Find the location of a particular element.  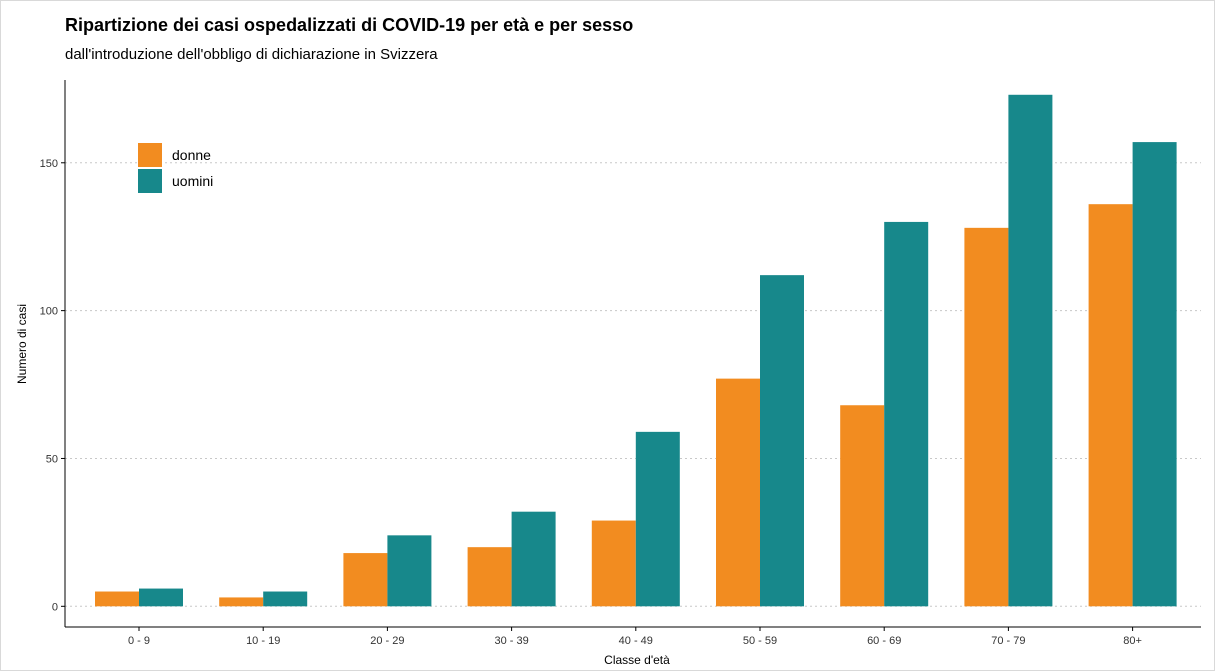

x-tick-label: 60 - 69 is located at coordinates (884, 641).